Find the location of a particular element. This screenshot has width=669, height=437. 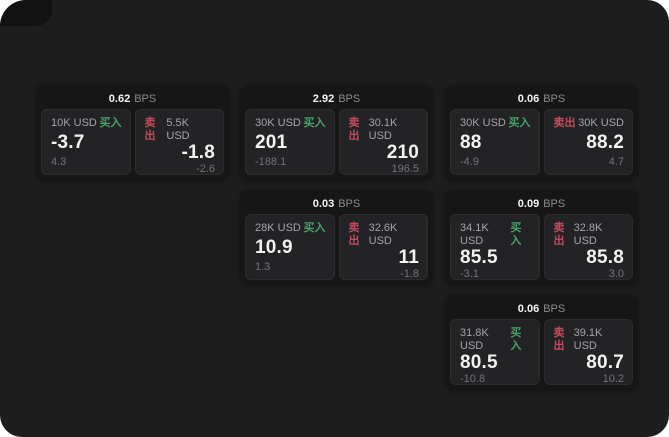

buy-price: 80.5 is located at coordinates (479, 362).